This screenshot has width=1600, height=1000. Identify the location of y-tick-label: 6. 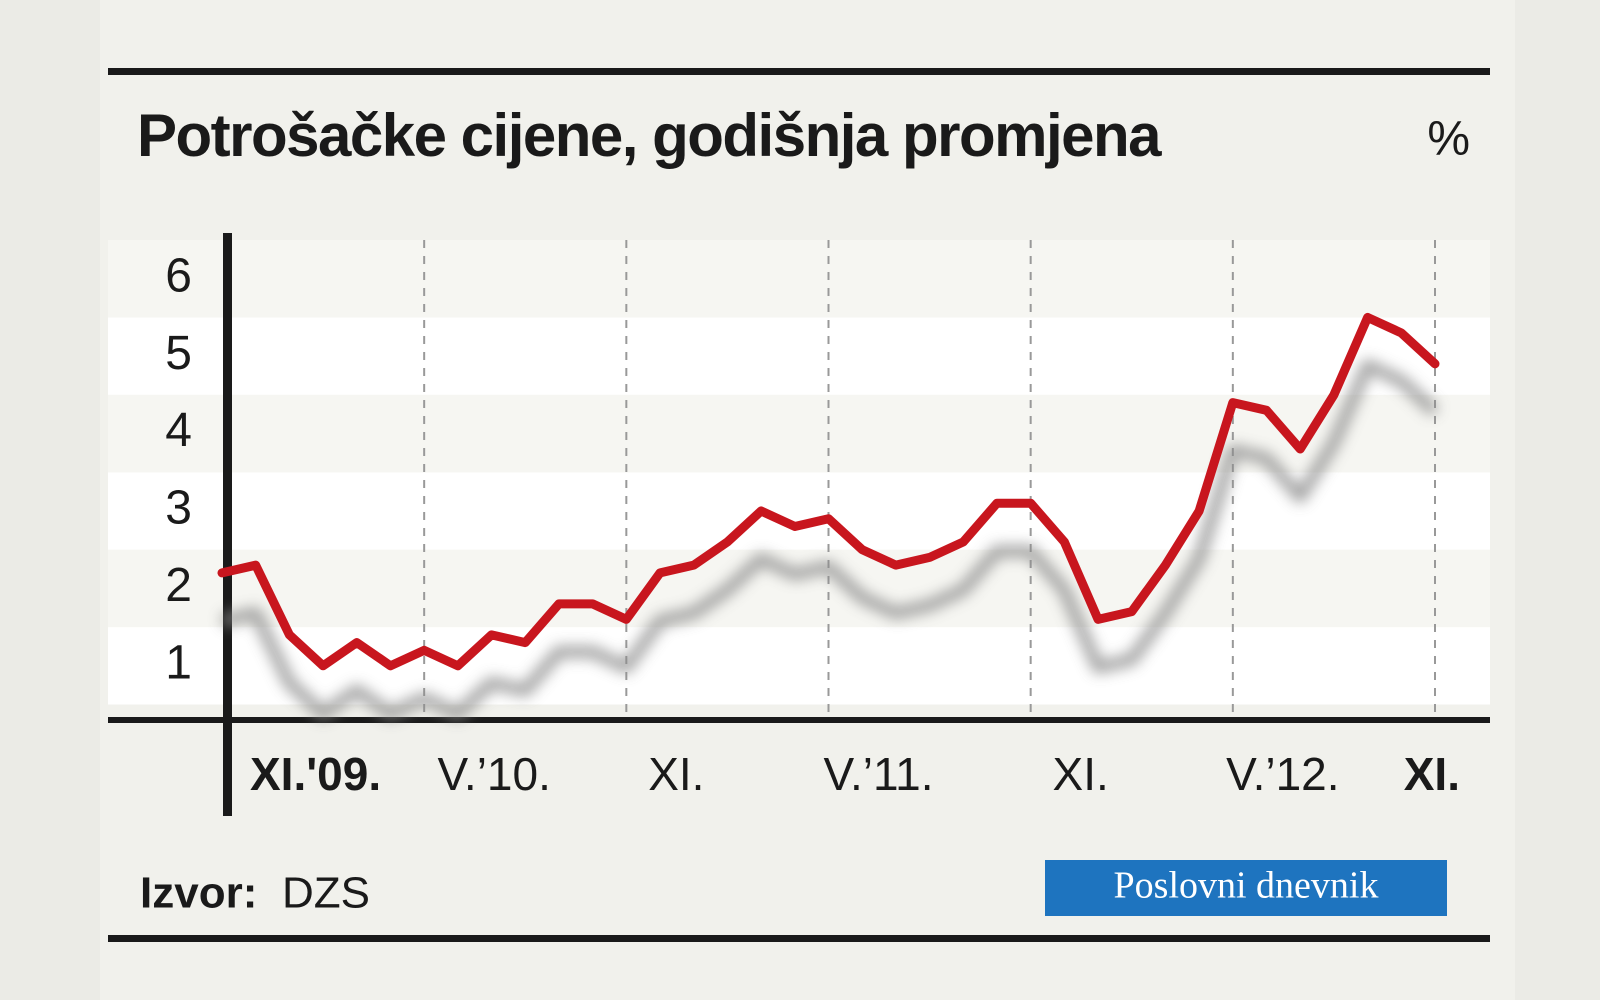
(178, 275).